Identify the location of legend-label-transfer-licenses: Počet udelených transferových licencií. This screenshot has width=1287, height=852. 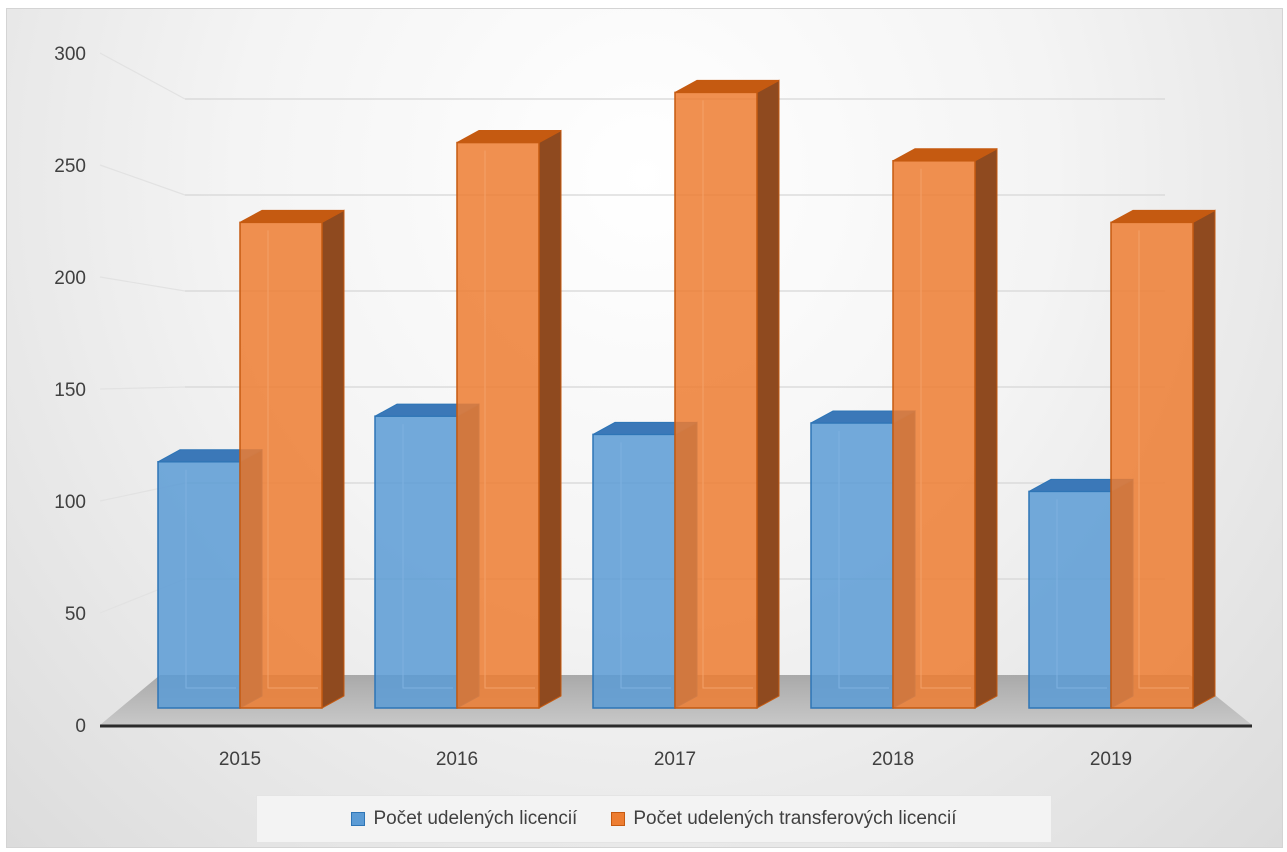
(795, 818).